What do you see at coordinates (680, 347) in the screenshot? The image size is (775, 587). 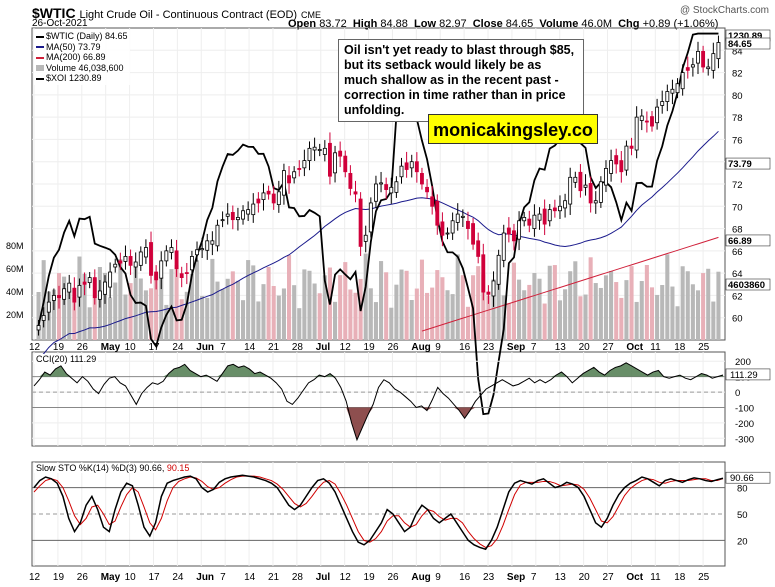 I see `x-tick-label: 18` at bounding box center [680, 347].